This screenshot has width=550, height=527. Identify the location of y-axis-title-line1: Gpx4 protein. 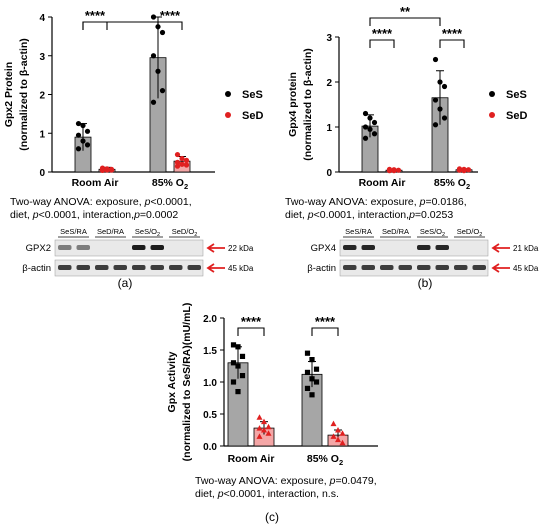
(293, 104).